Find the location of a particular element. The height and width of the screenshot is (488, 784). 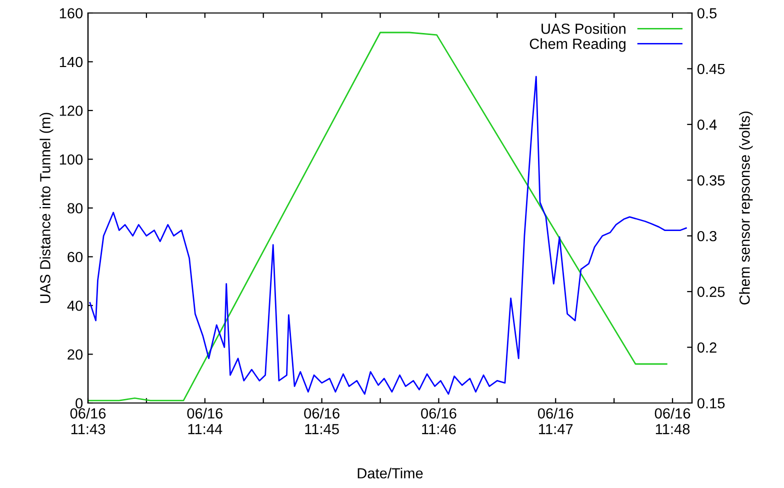

y2-tick-label: 0.3 is located at coordinates (706, 236).